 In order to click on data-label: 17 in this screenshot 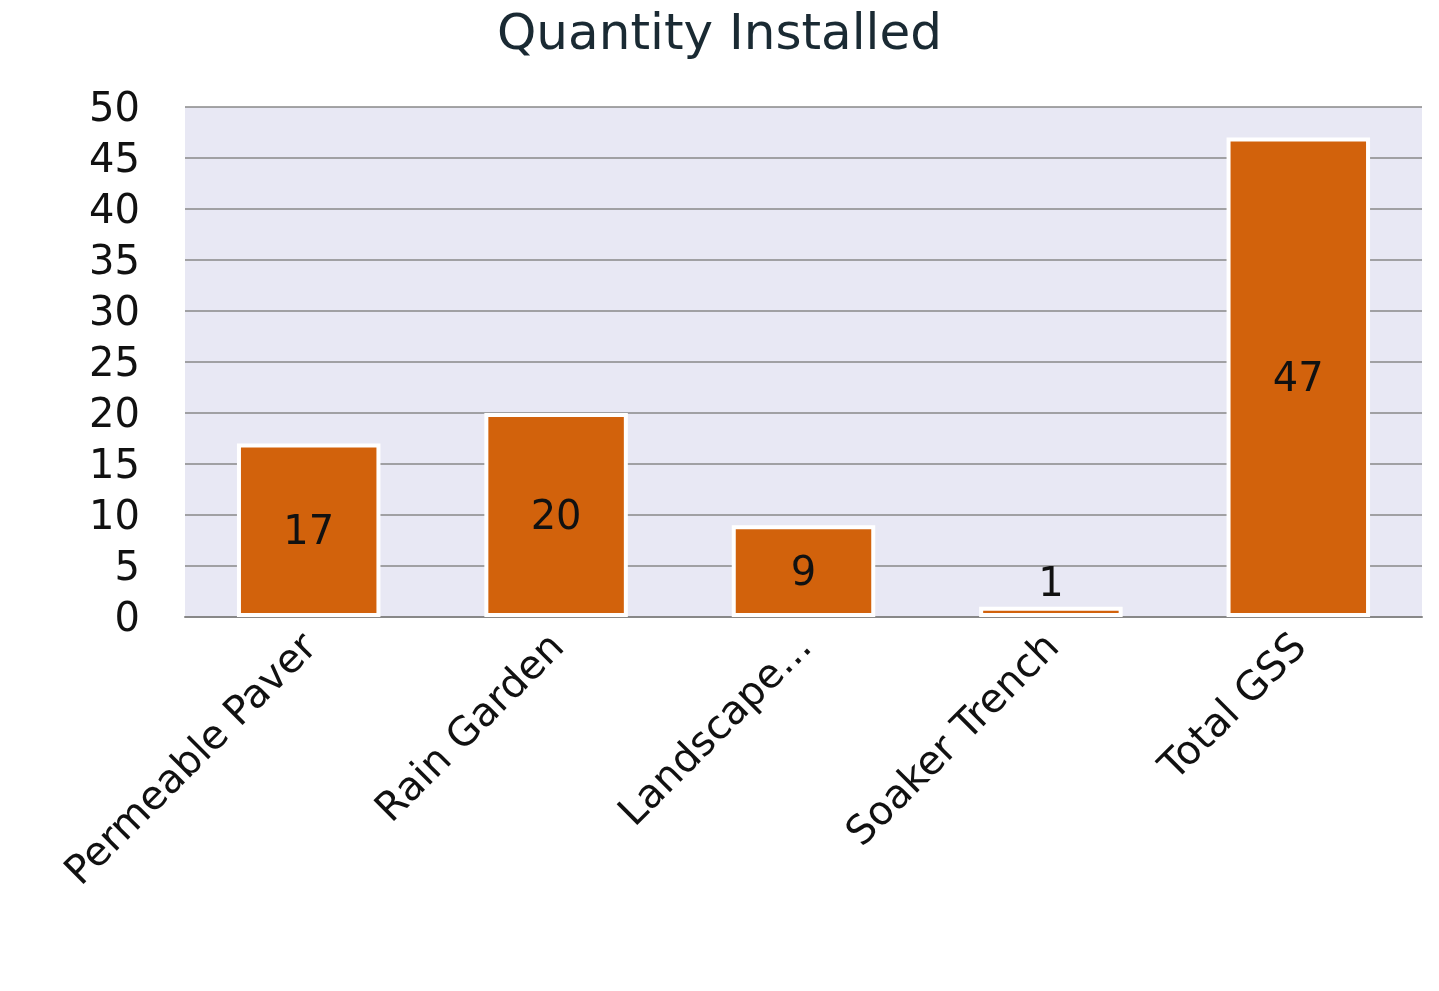, I will do `click(309, 530)`.